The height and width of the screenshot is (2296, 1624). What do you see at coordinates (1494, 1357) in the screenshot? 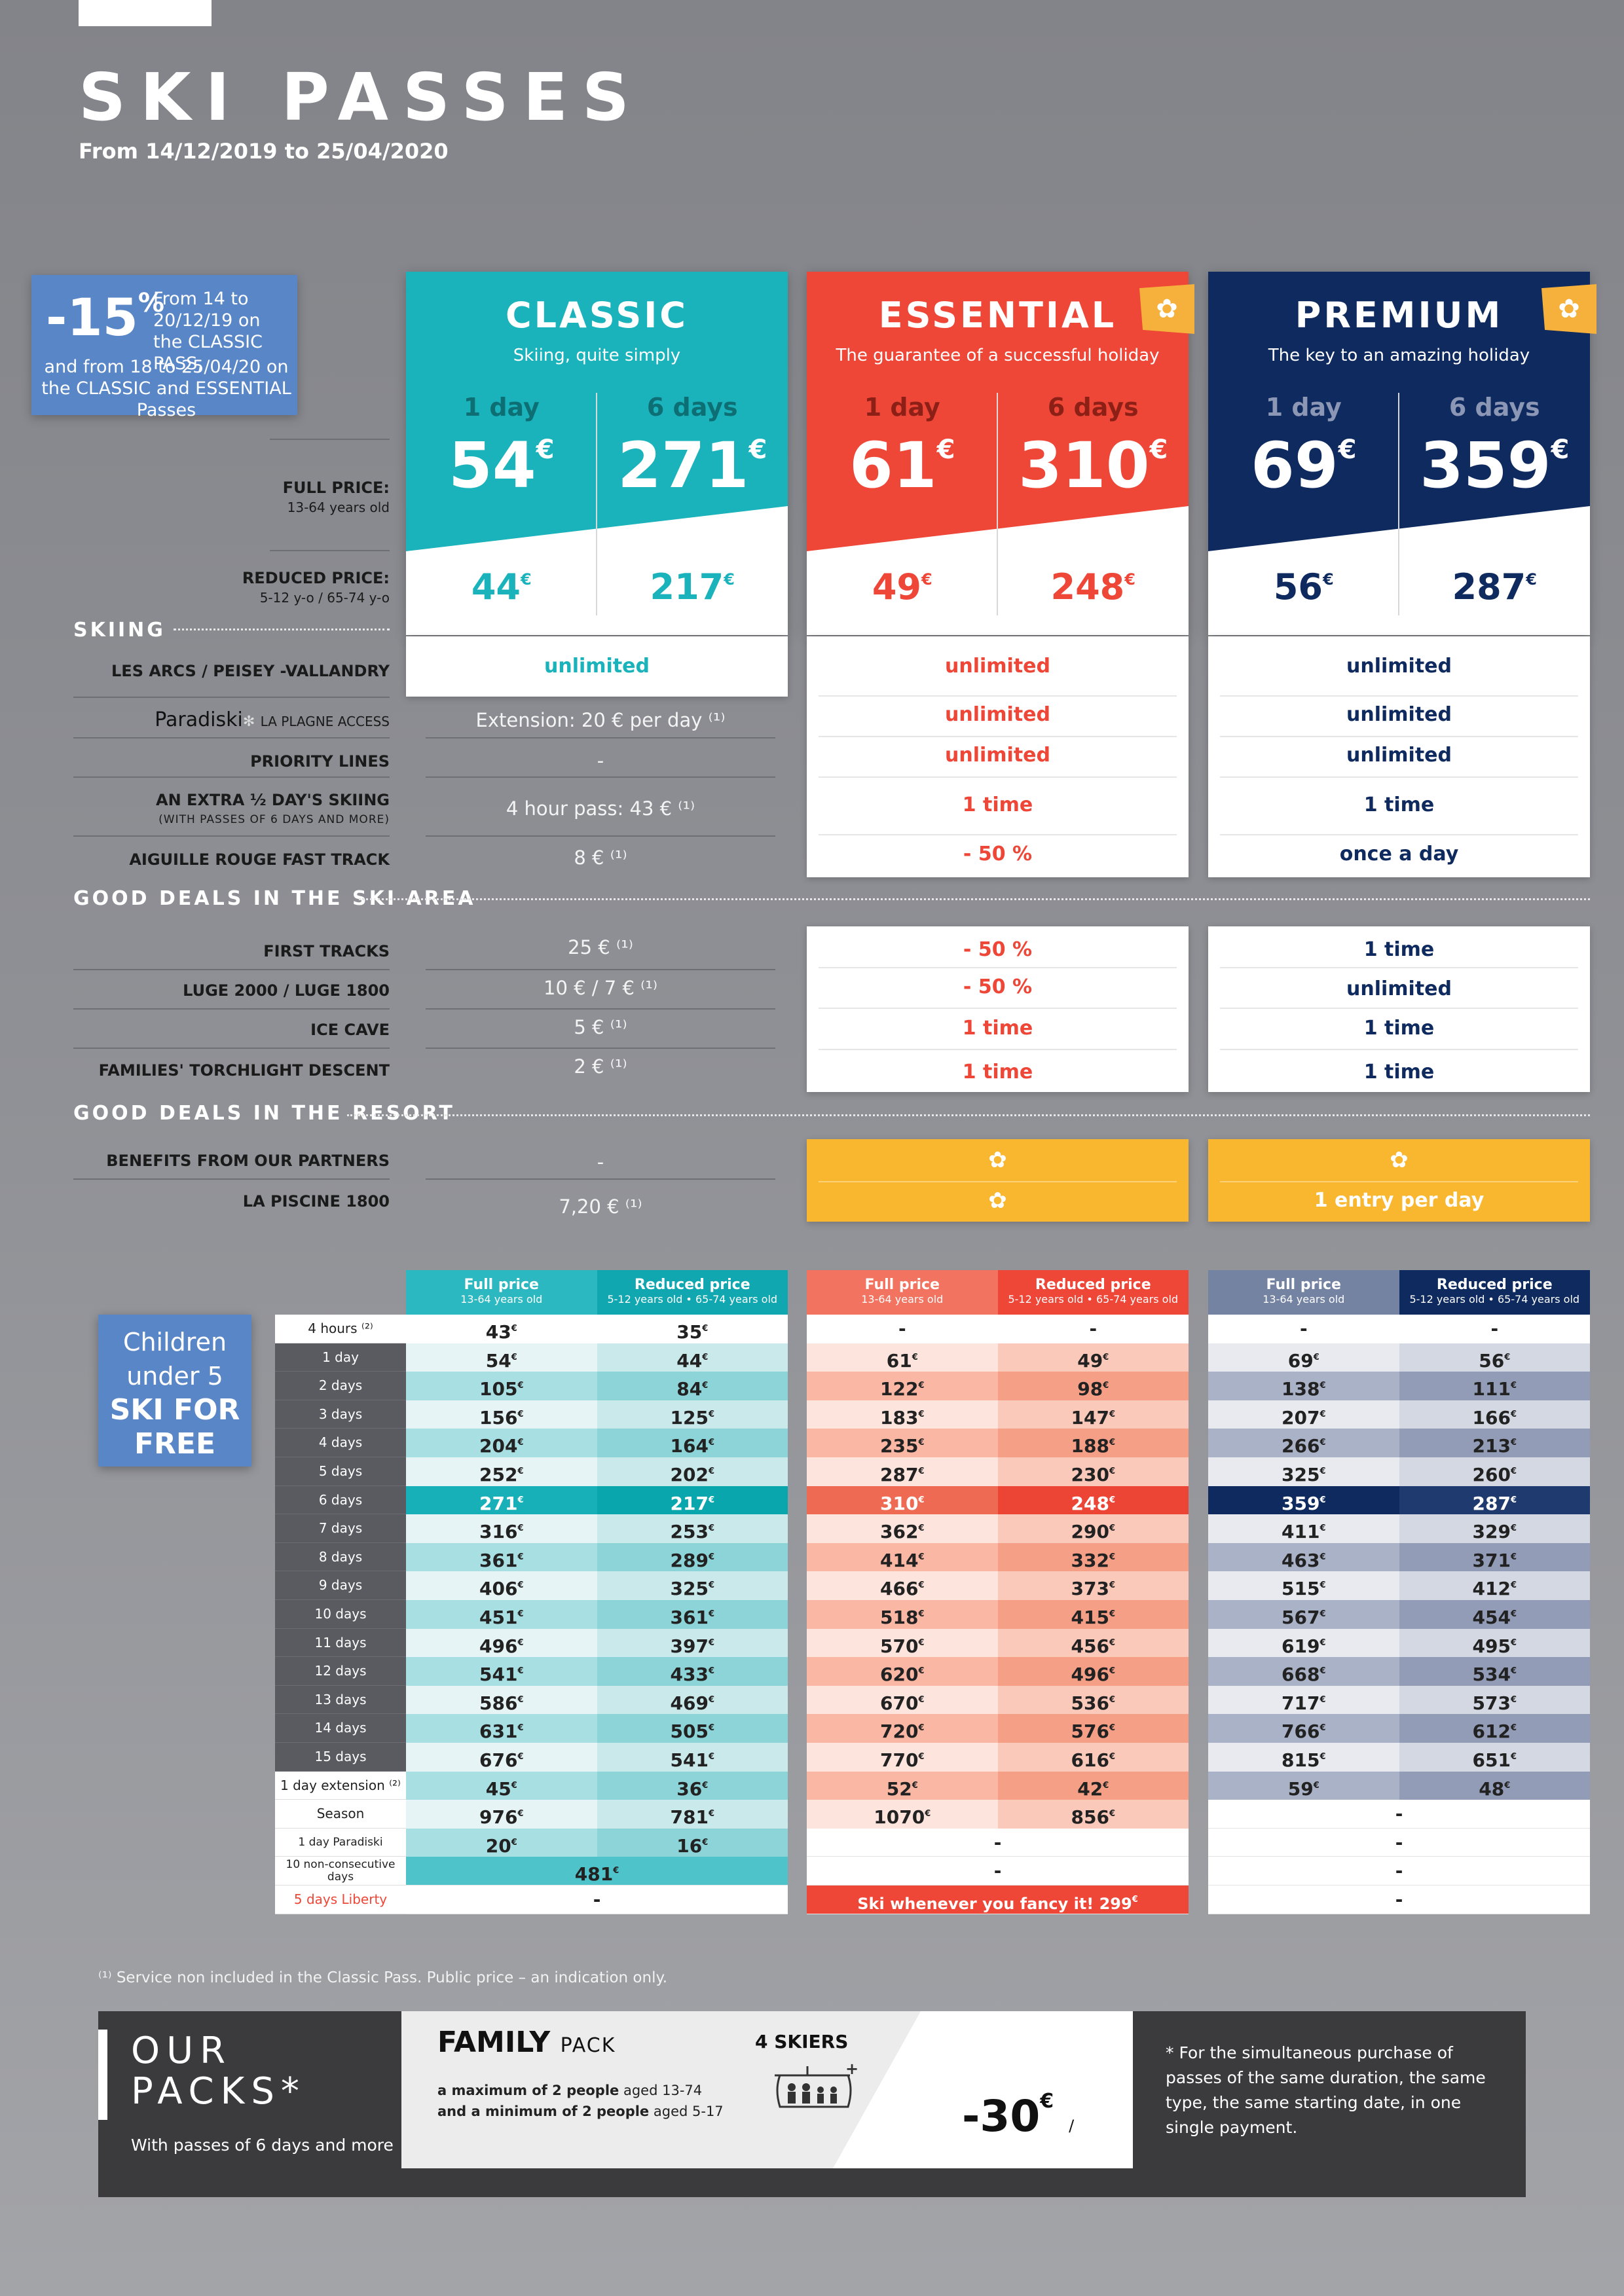
I see `table-cell-reduced: 56€` at bounding box center [1494, 1357].